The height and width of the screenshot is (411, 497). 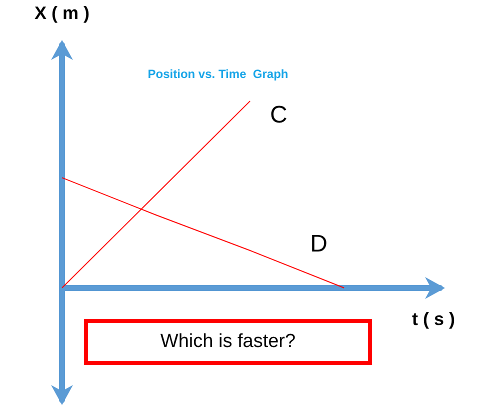 I want to click on y-axis-title: X ( m ), so click(x=62, y=13).